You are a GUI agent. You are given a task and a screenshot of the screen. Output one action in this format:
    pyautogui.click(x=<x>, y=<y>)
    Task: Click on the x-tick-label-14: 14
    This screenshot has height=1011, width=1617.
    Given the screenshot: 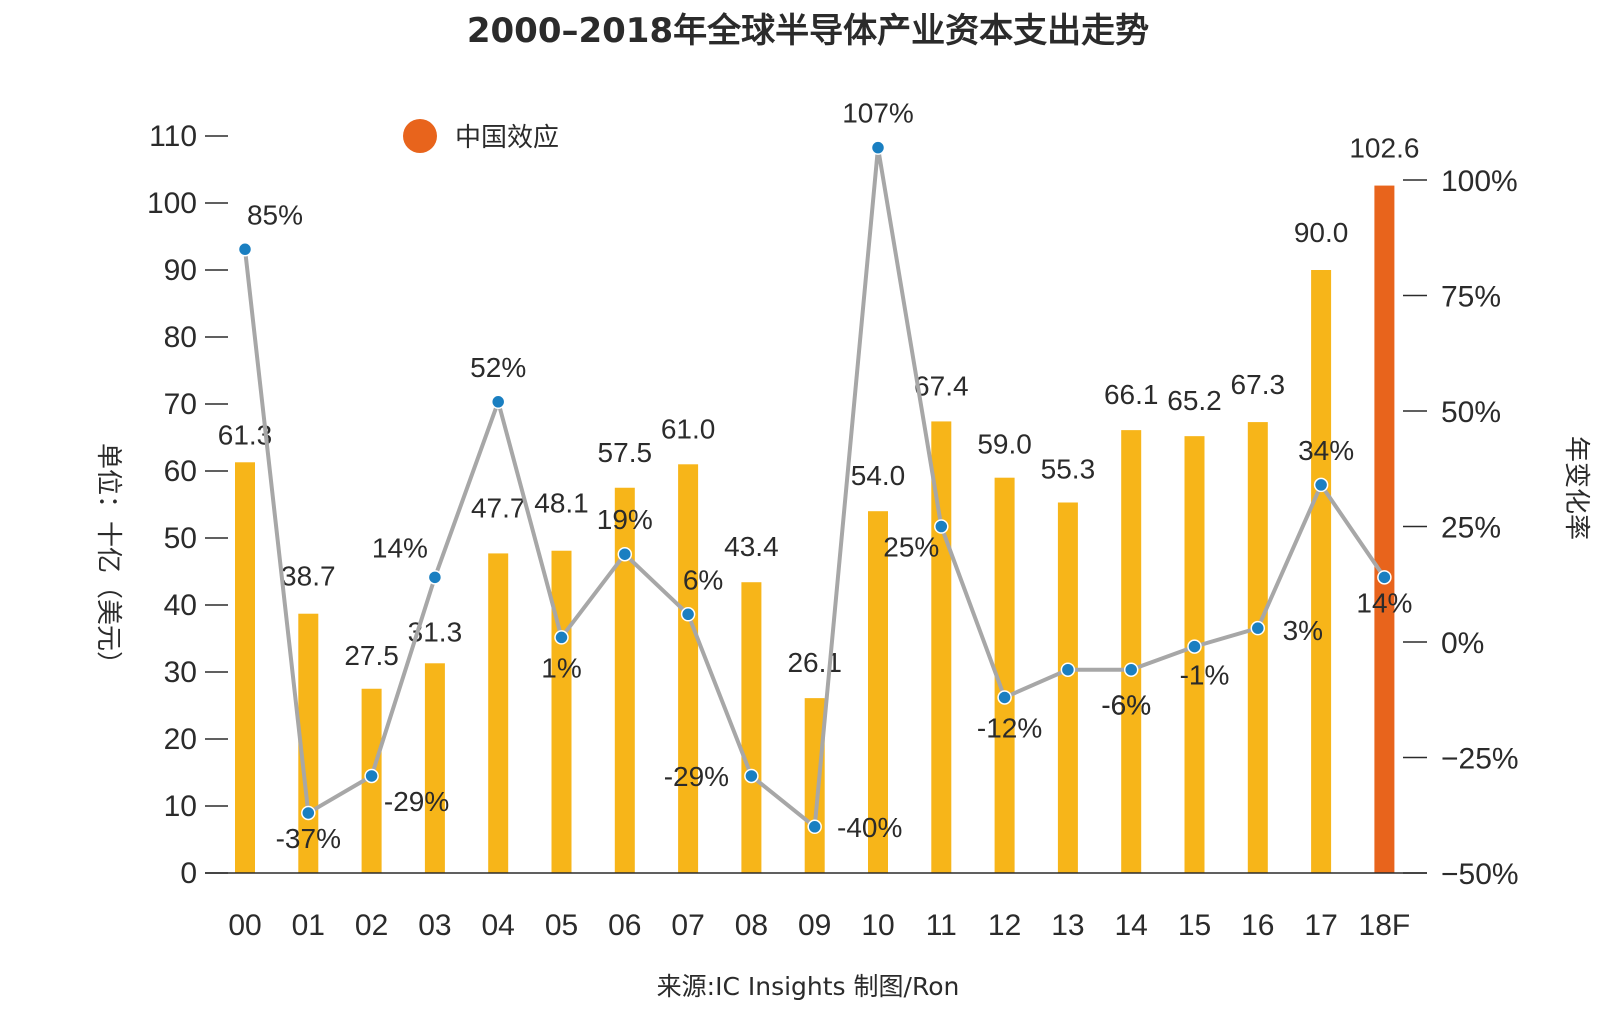 What is the action you would take?
    pyautogui.click(x=1131, y=925)
    